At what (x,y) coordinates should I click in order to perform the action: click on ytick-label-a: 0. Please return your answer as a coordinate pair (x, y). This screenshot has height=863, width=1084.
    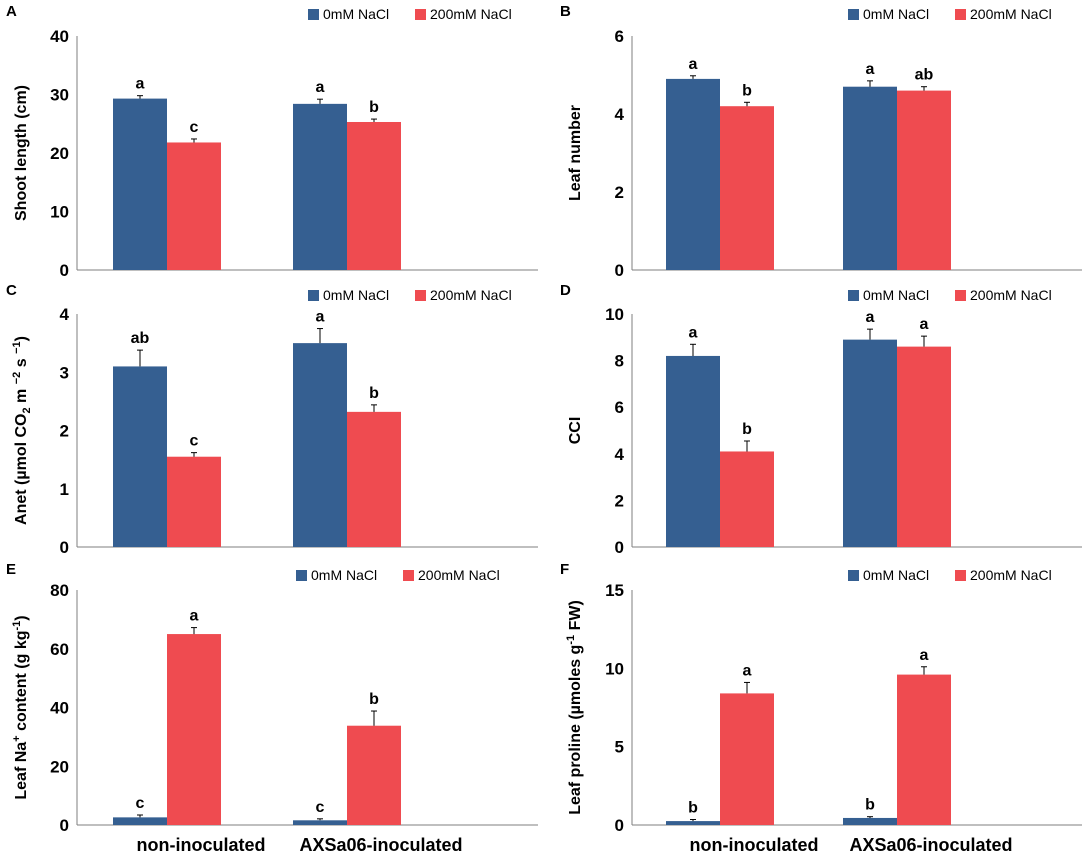
    Looking at the image, I should click on (64, 270).